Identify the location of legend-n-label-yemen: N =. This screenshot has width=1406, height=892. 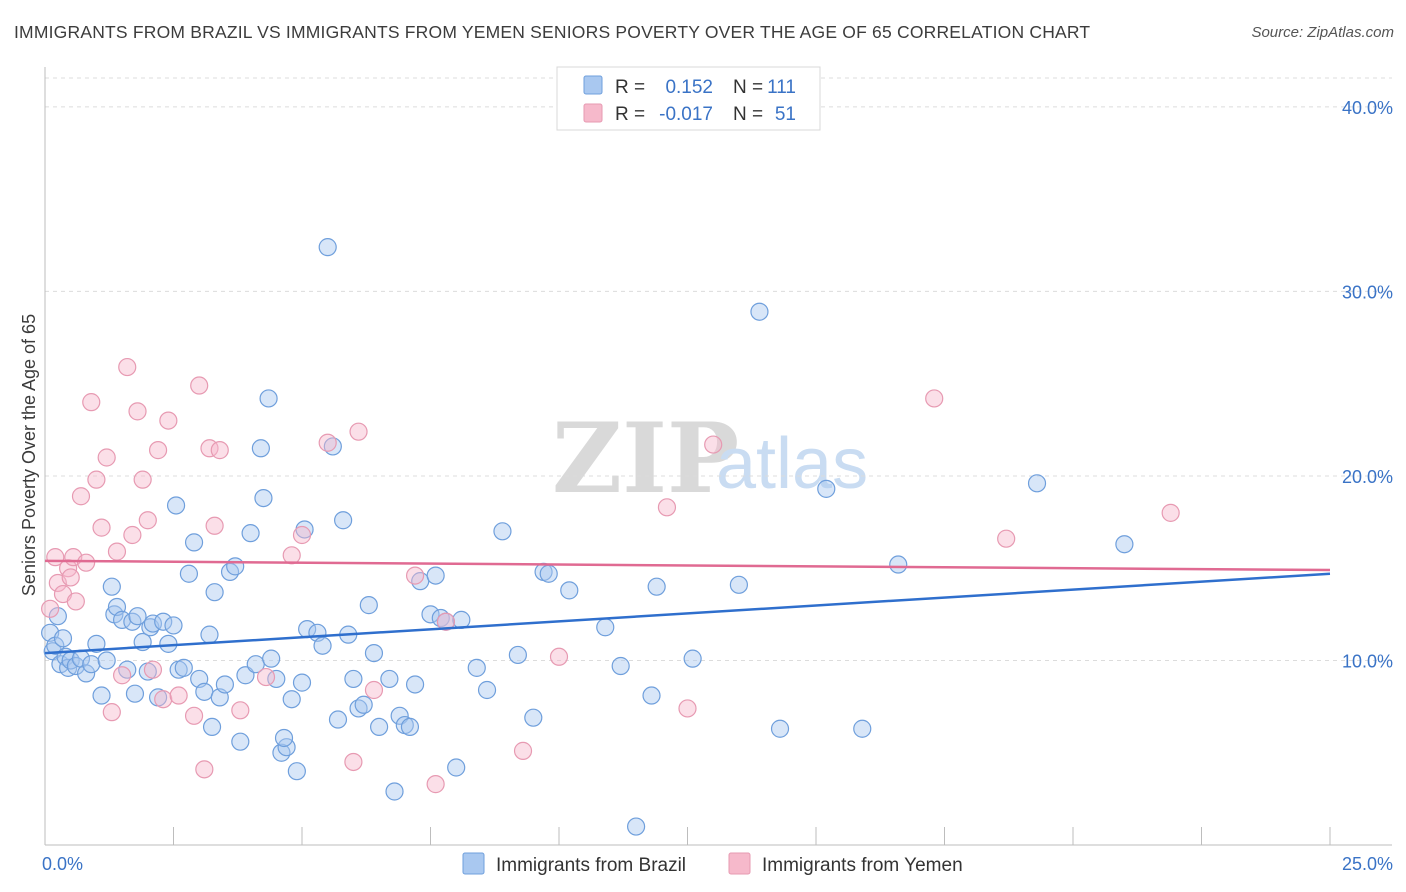
(748, 114).